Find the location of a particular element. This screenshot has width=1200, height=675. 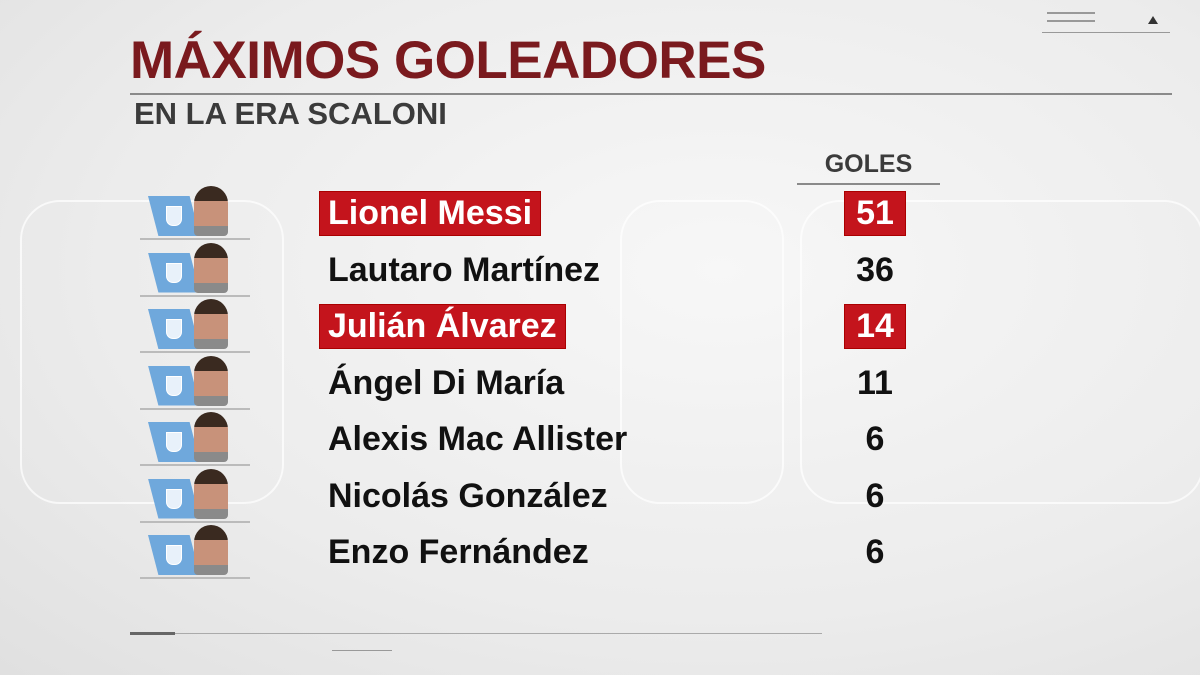

page-title: MÁXIMOS GOLEADORES is located at coordinates (448, 60).